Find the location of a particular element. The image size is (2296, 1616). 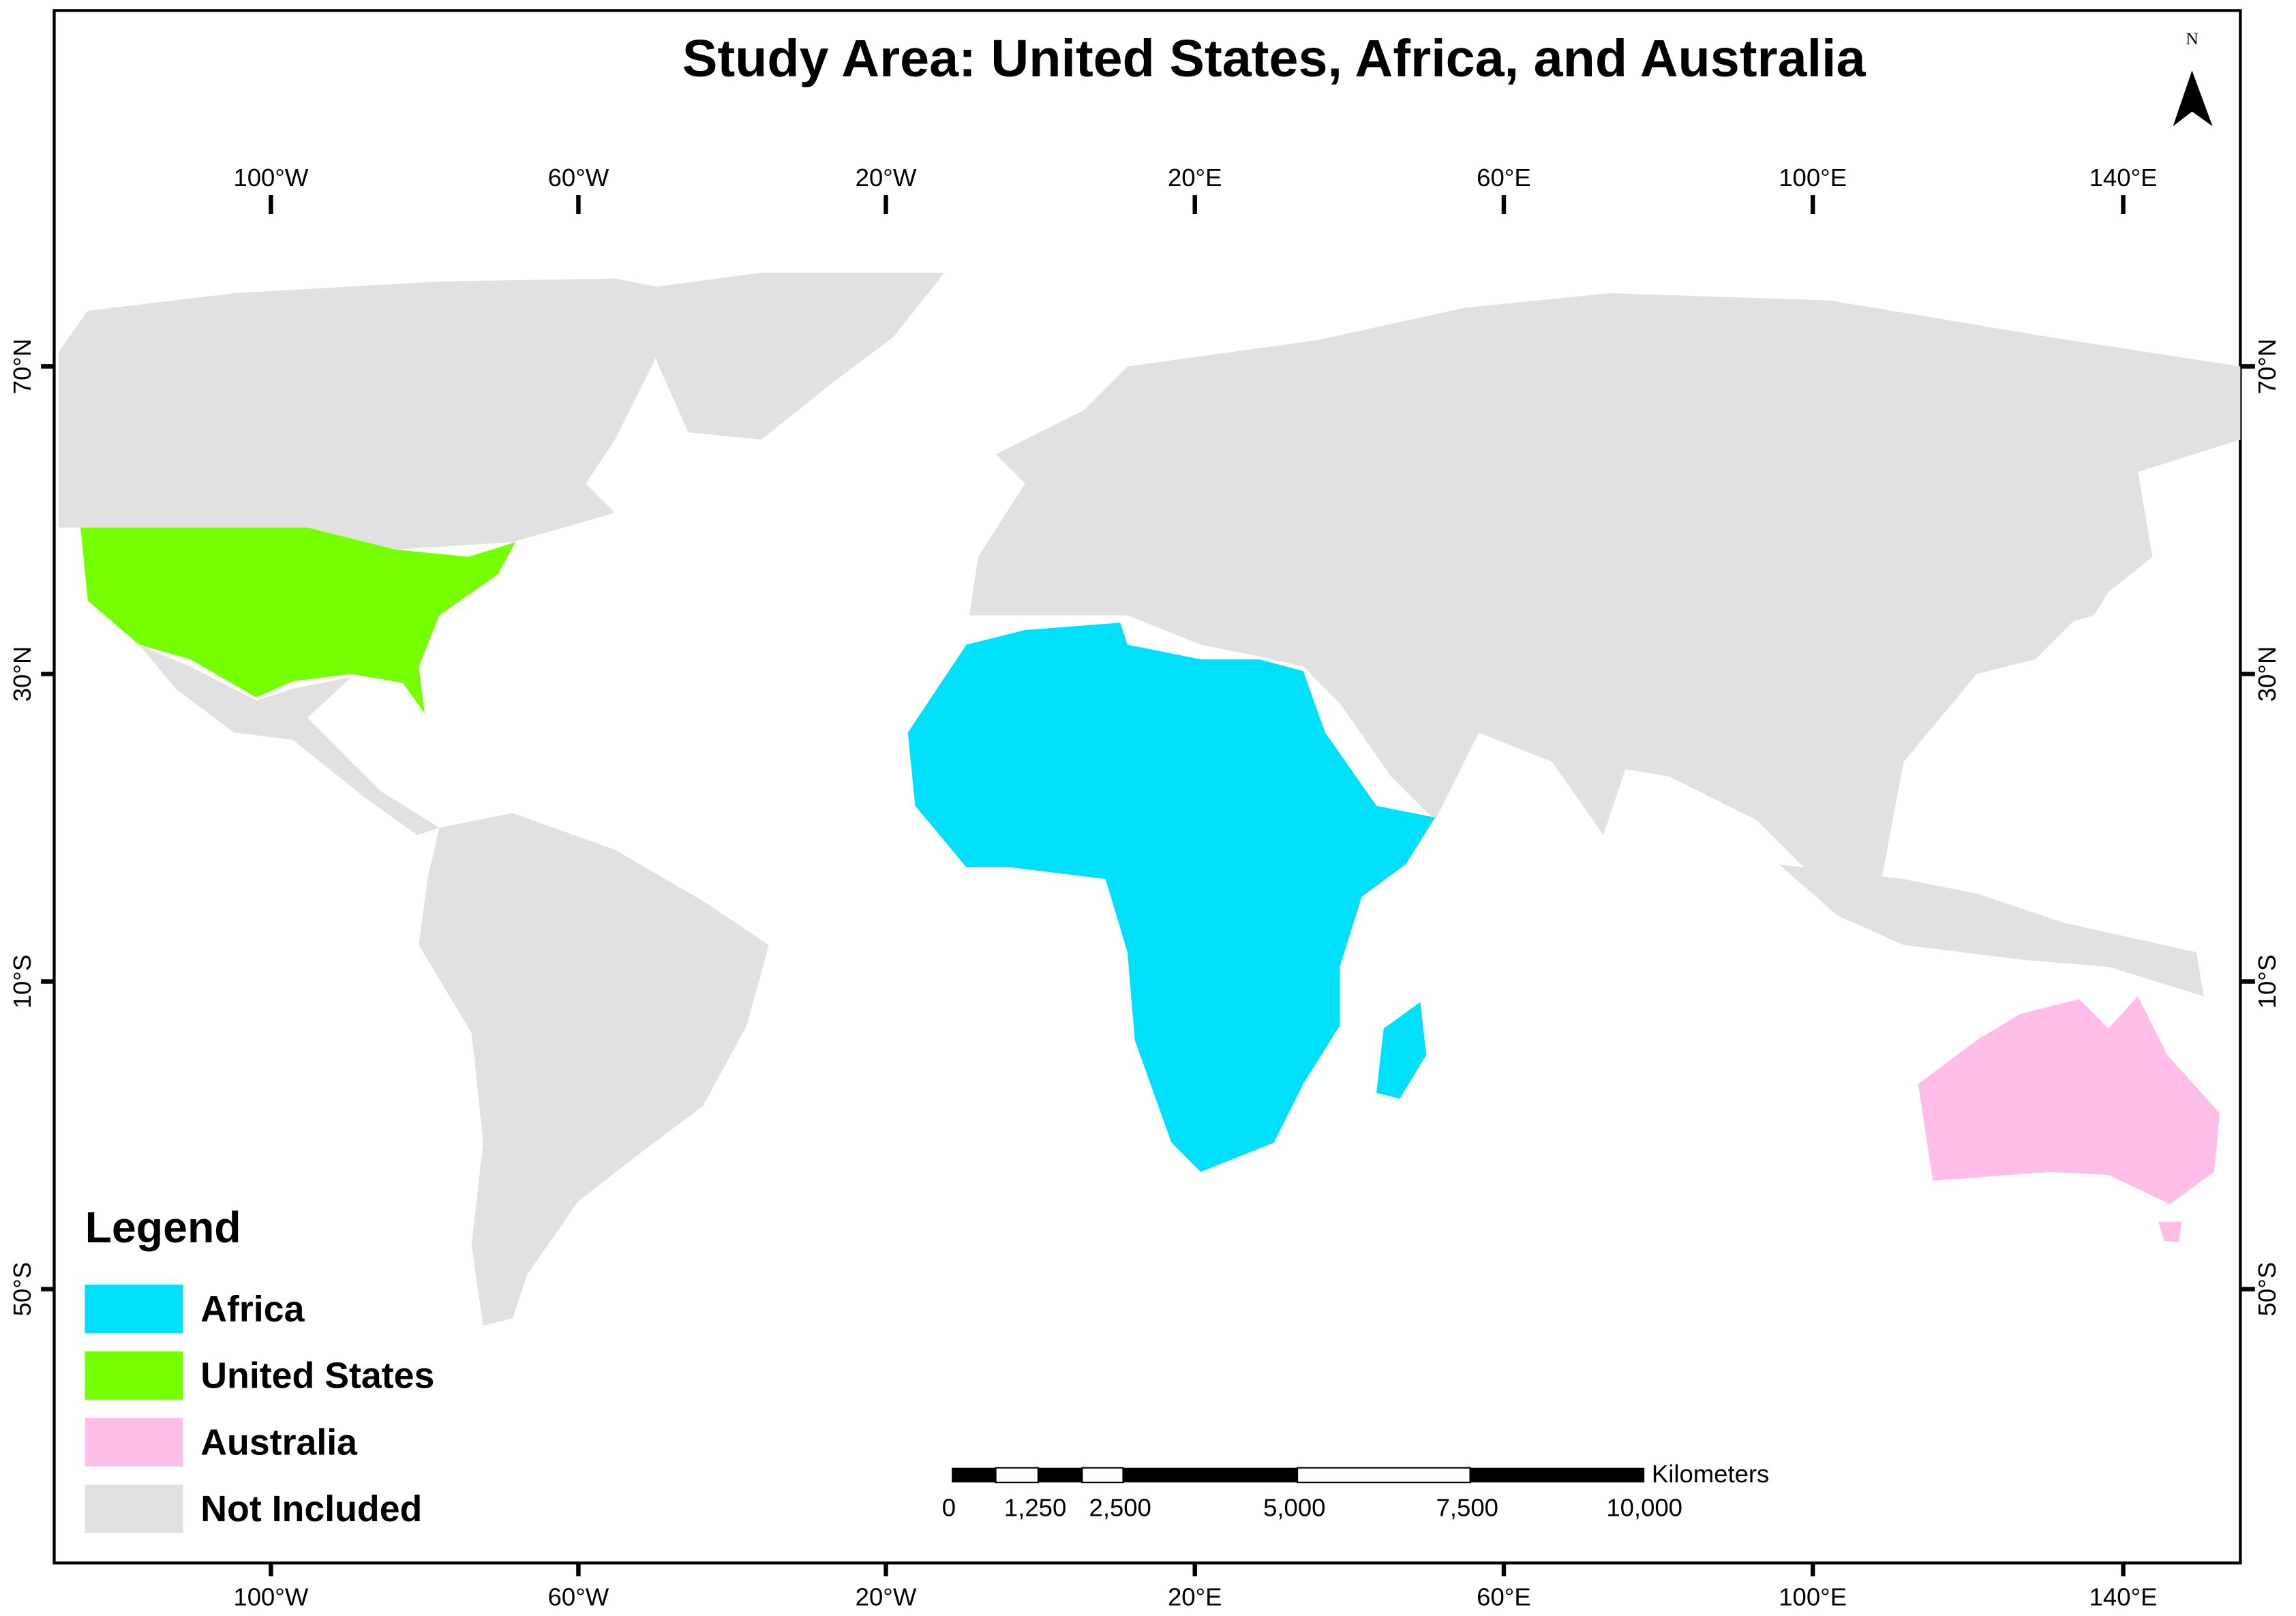

lat-label-right: 30°N is located at coordinates (2267, 674).